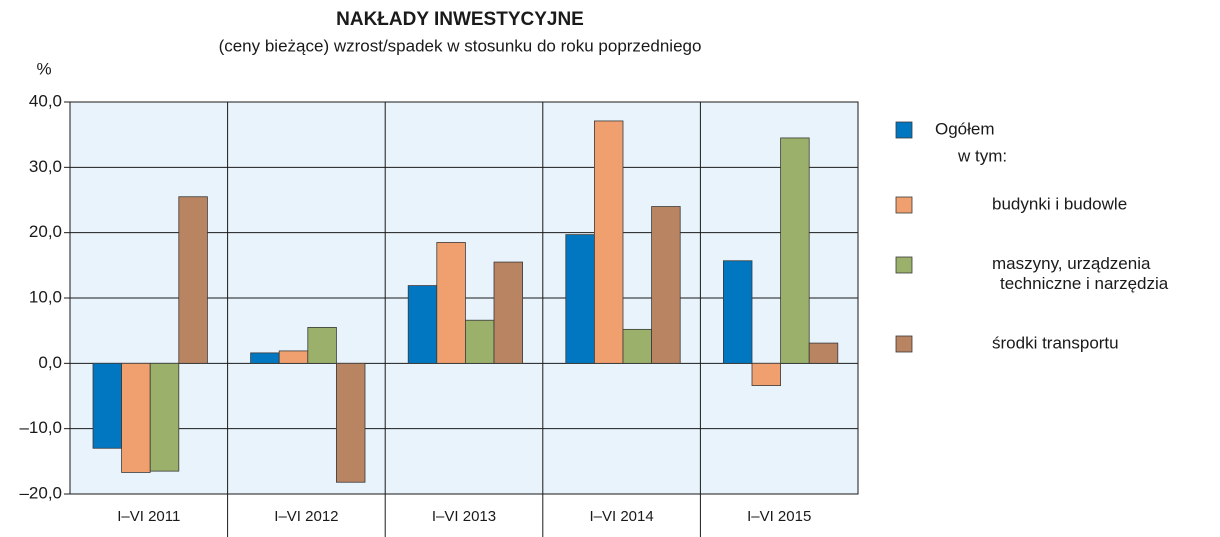 Image resolution: width=1220 pixels, height=537 pixels. I want to click on y-tick-label: 20,0, so click(45, 231).